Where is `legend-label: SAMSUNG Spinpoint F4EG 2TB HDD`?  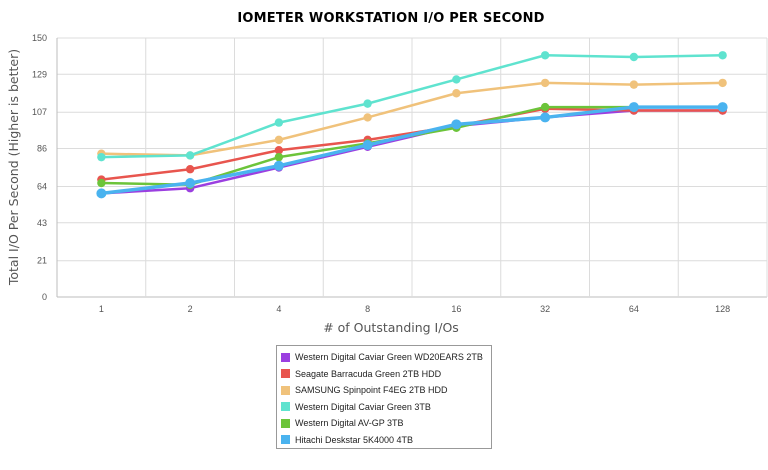
legend-label: SAMSUNG Spinpoint F4EG 2TB HDD is located at coordinates (371, 390).